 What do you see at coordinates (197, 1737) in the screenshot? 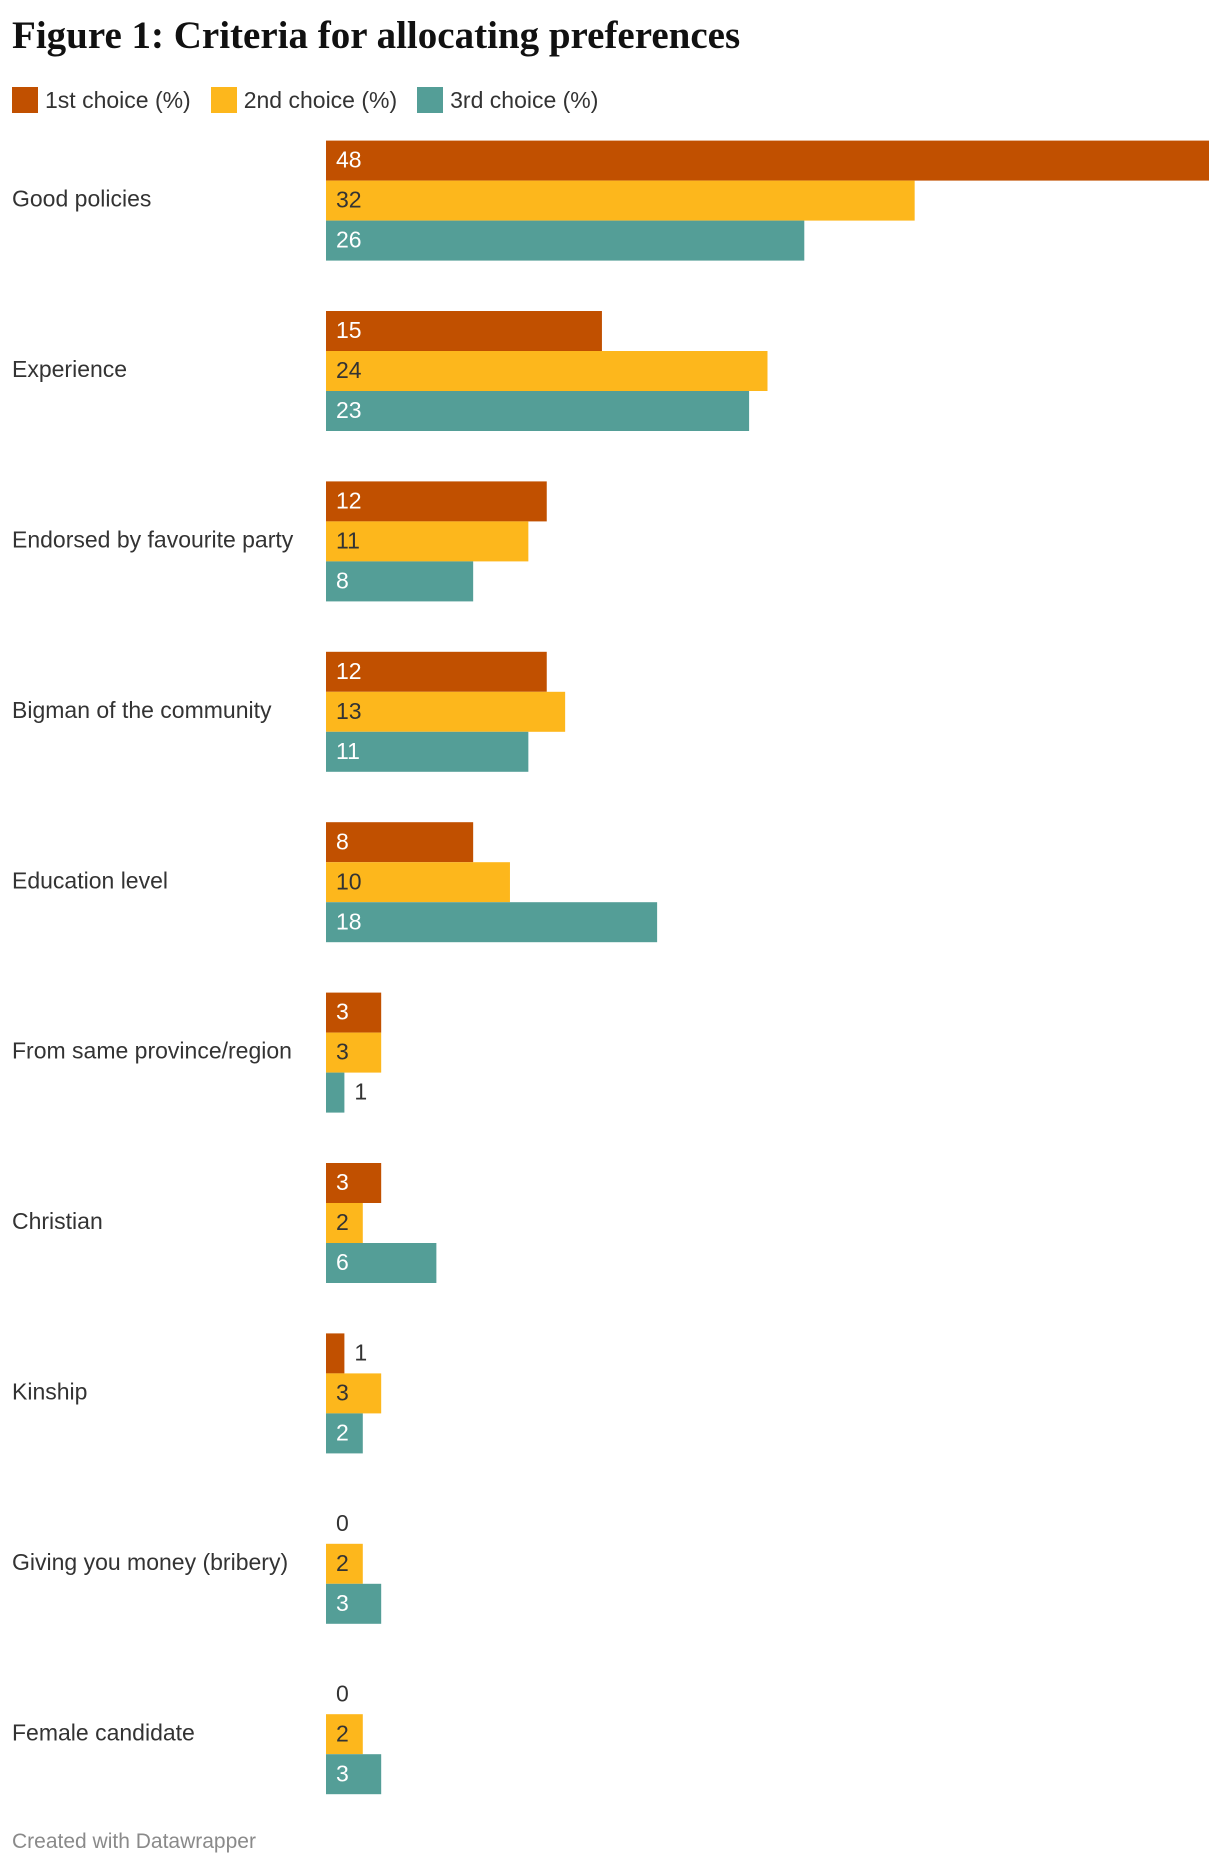
I see `category-group: Female candidate 0 2 3` at bounding box center [197, 1737].